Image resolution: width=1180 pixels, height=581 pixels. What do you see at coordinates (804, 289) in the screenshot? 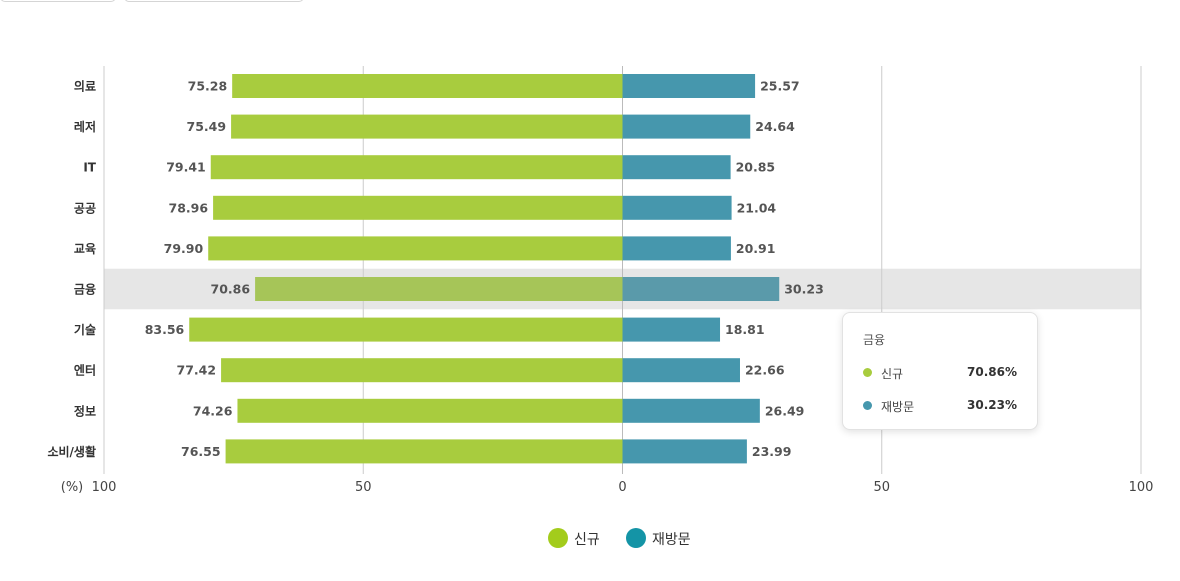
I see `data-label-revisit: 30.23` at bounding box center [804, 289].